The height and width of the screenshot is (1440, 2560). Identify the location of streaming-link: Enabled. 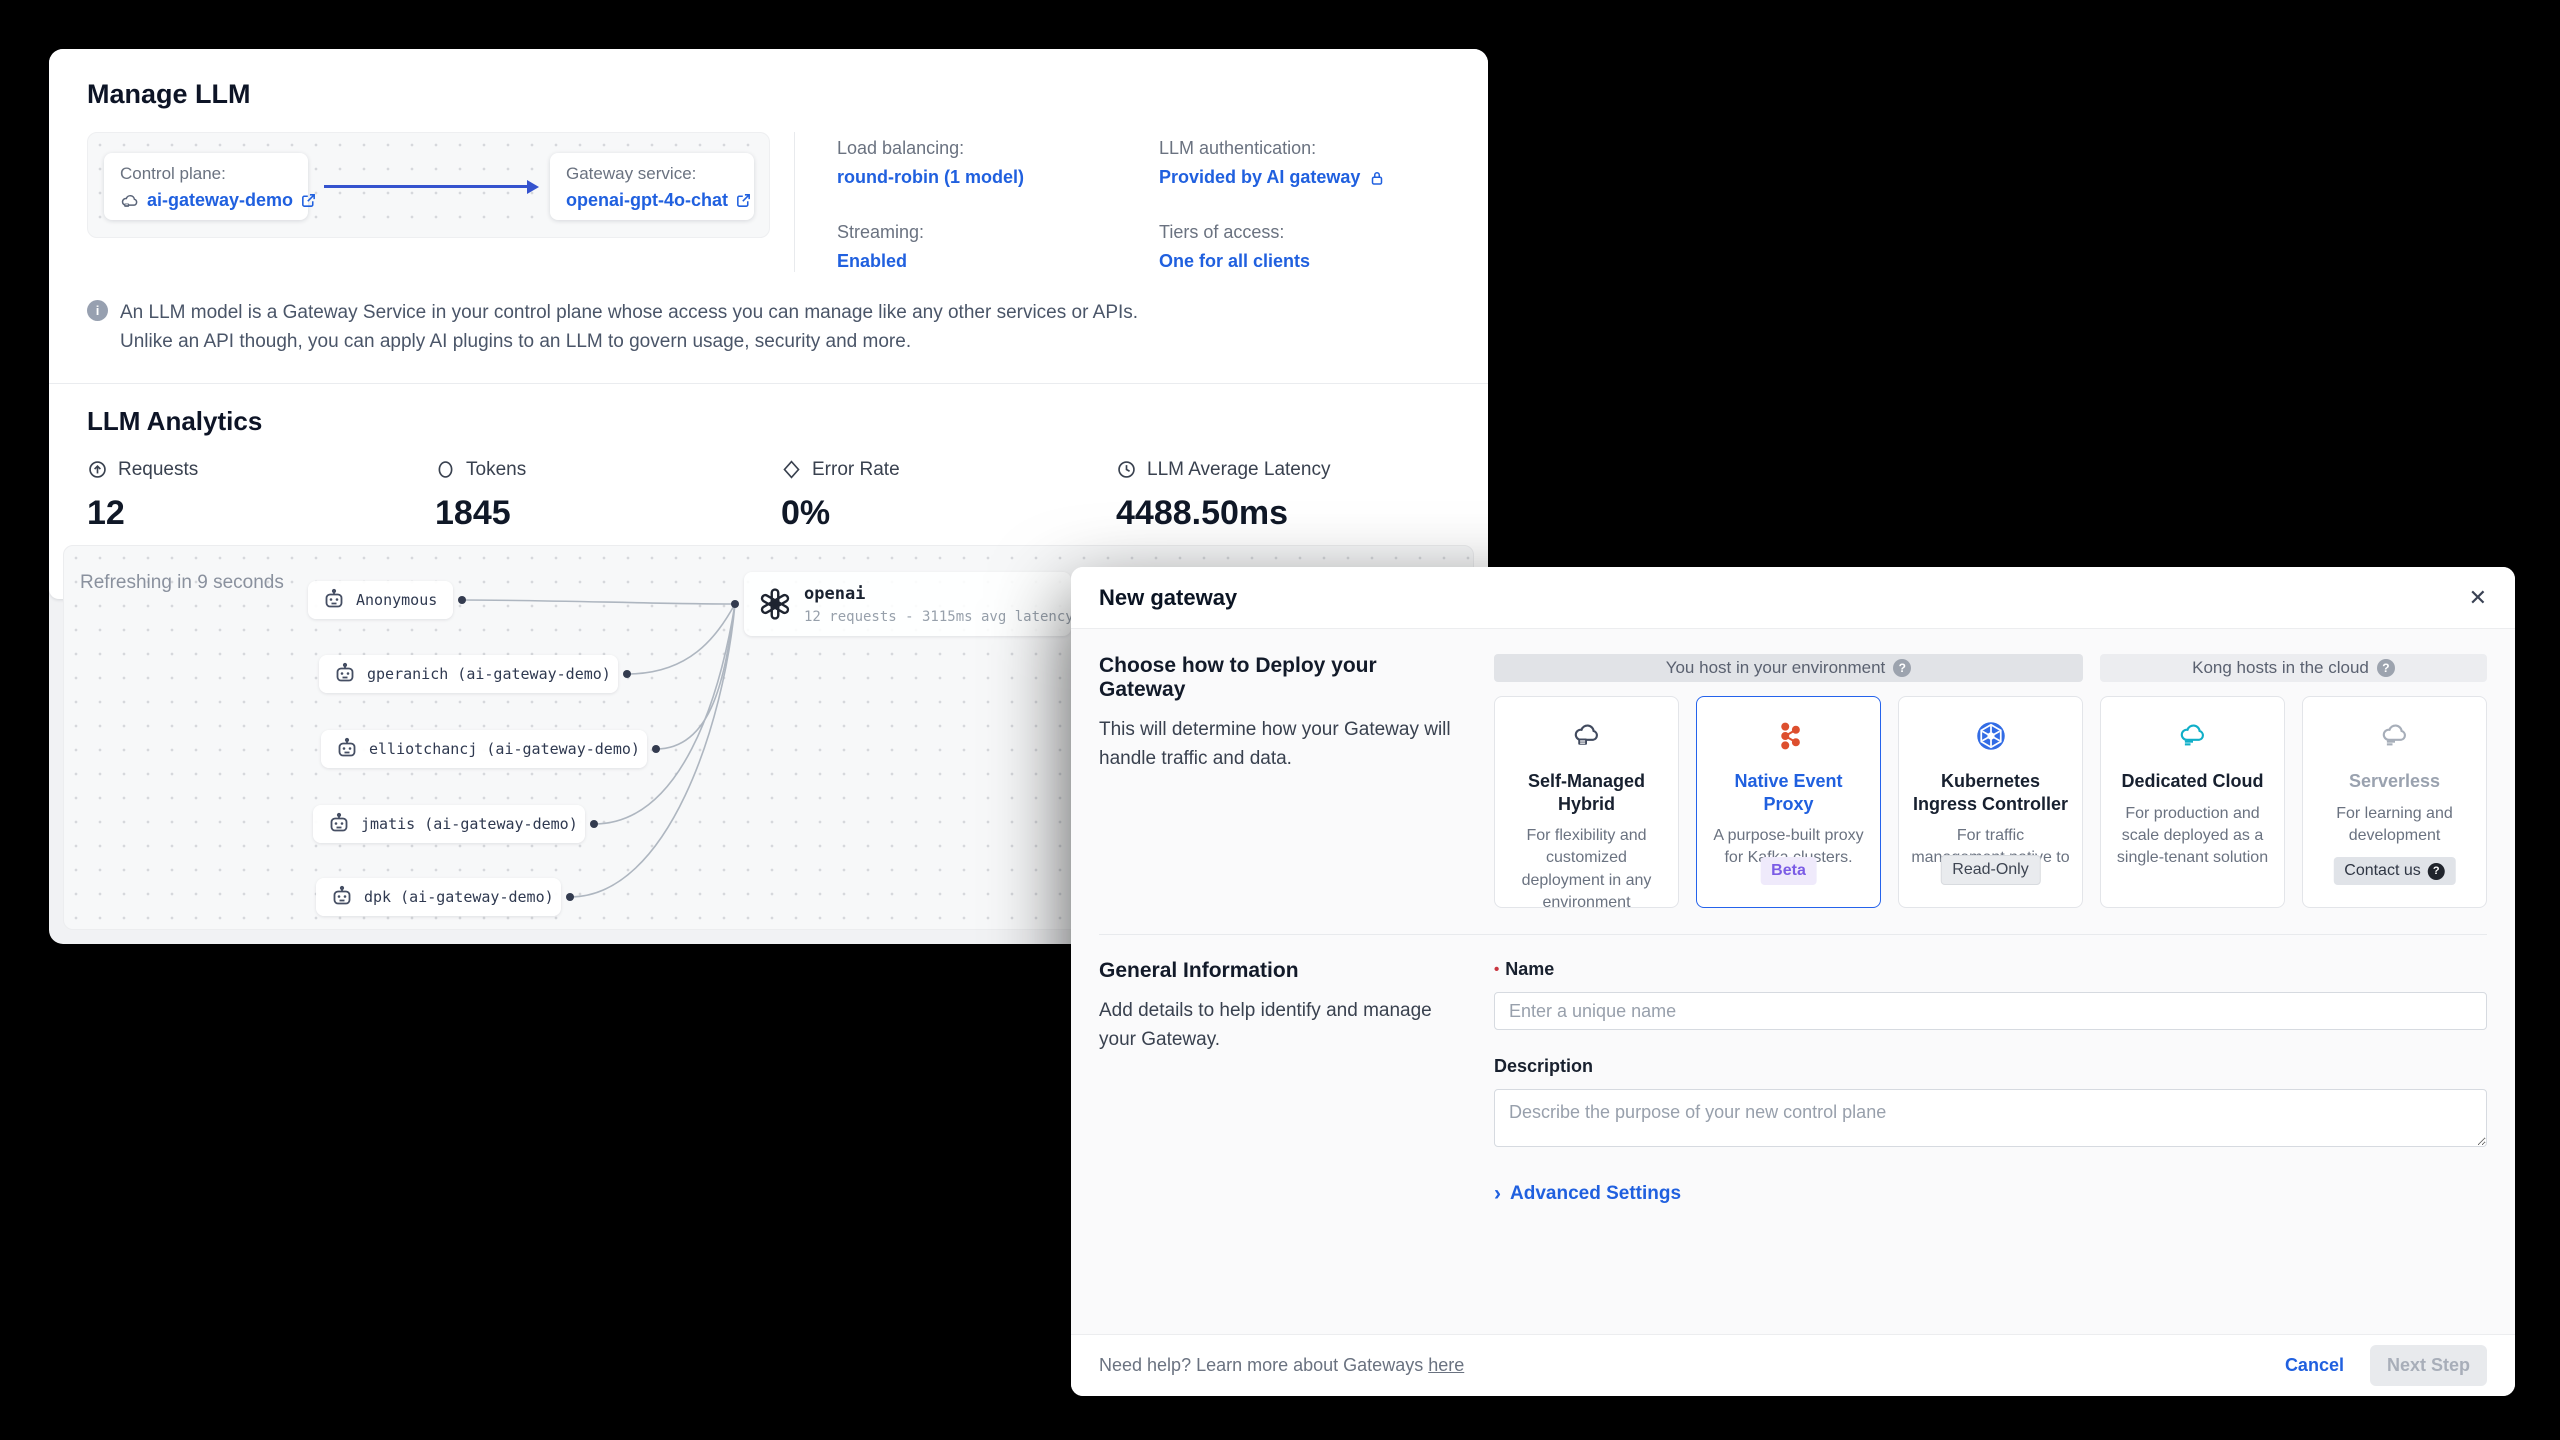
(872, 261).